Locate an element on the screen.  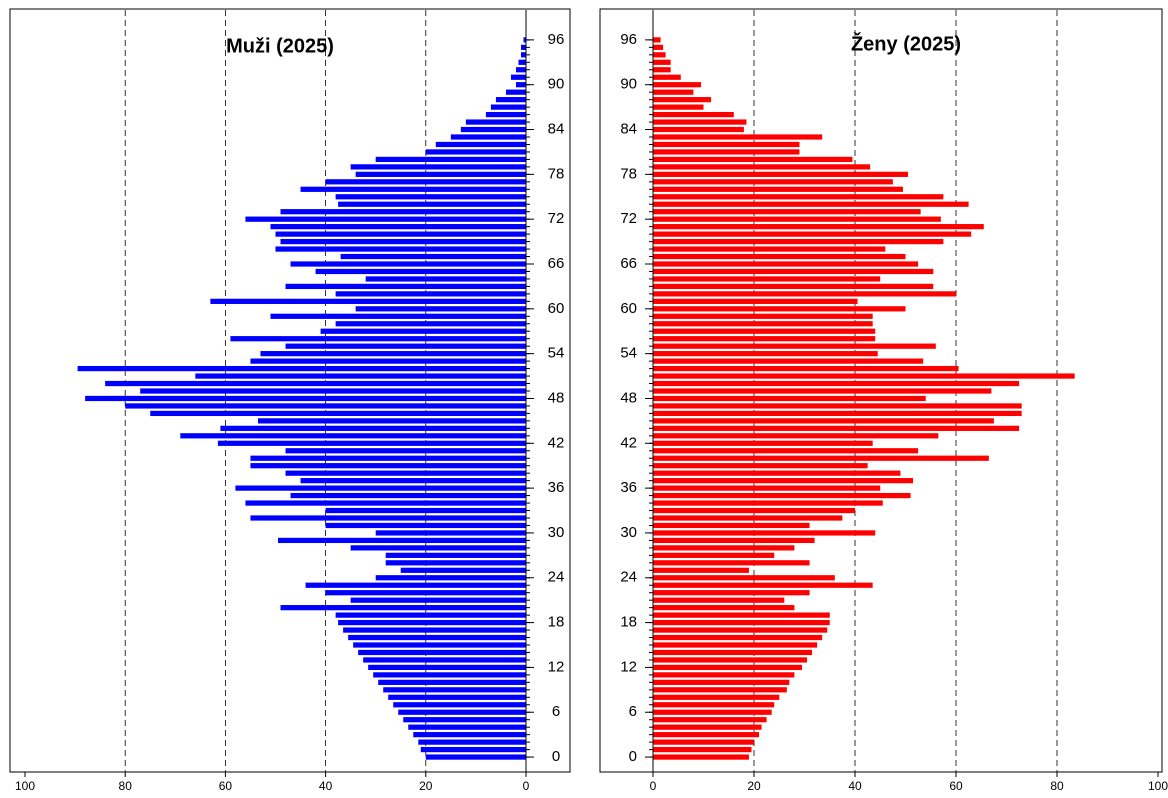
x-tick-label: 40 is located at coordinates (326, 786).